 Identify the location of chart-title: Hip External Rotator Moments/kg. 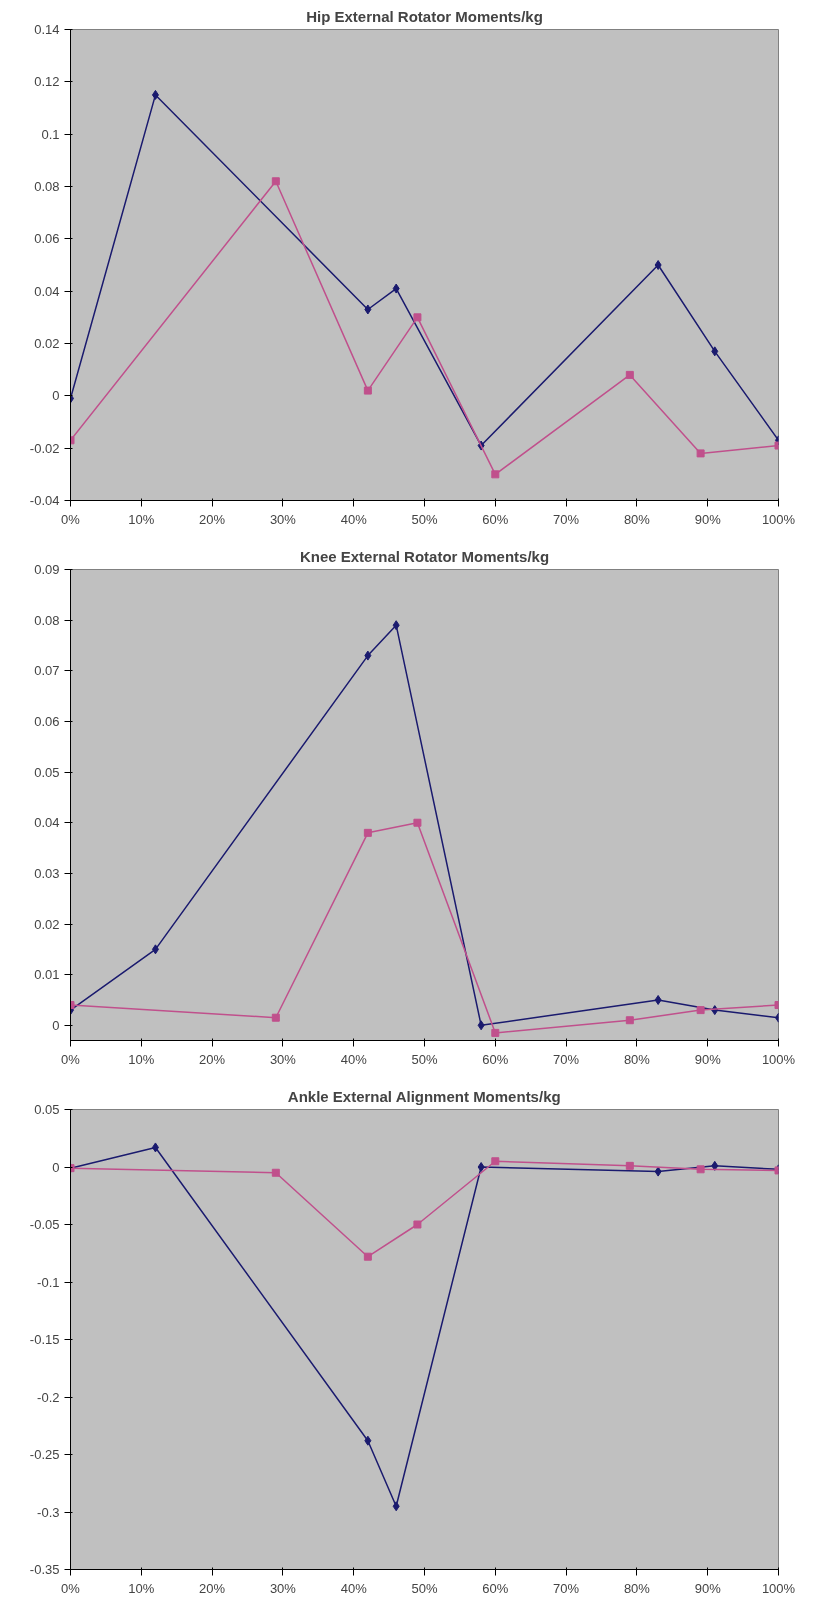
(424, 16).